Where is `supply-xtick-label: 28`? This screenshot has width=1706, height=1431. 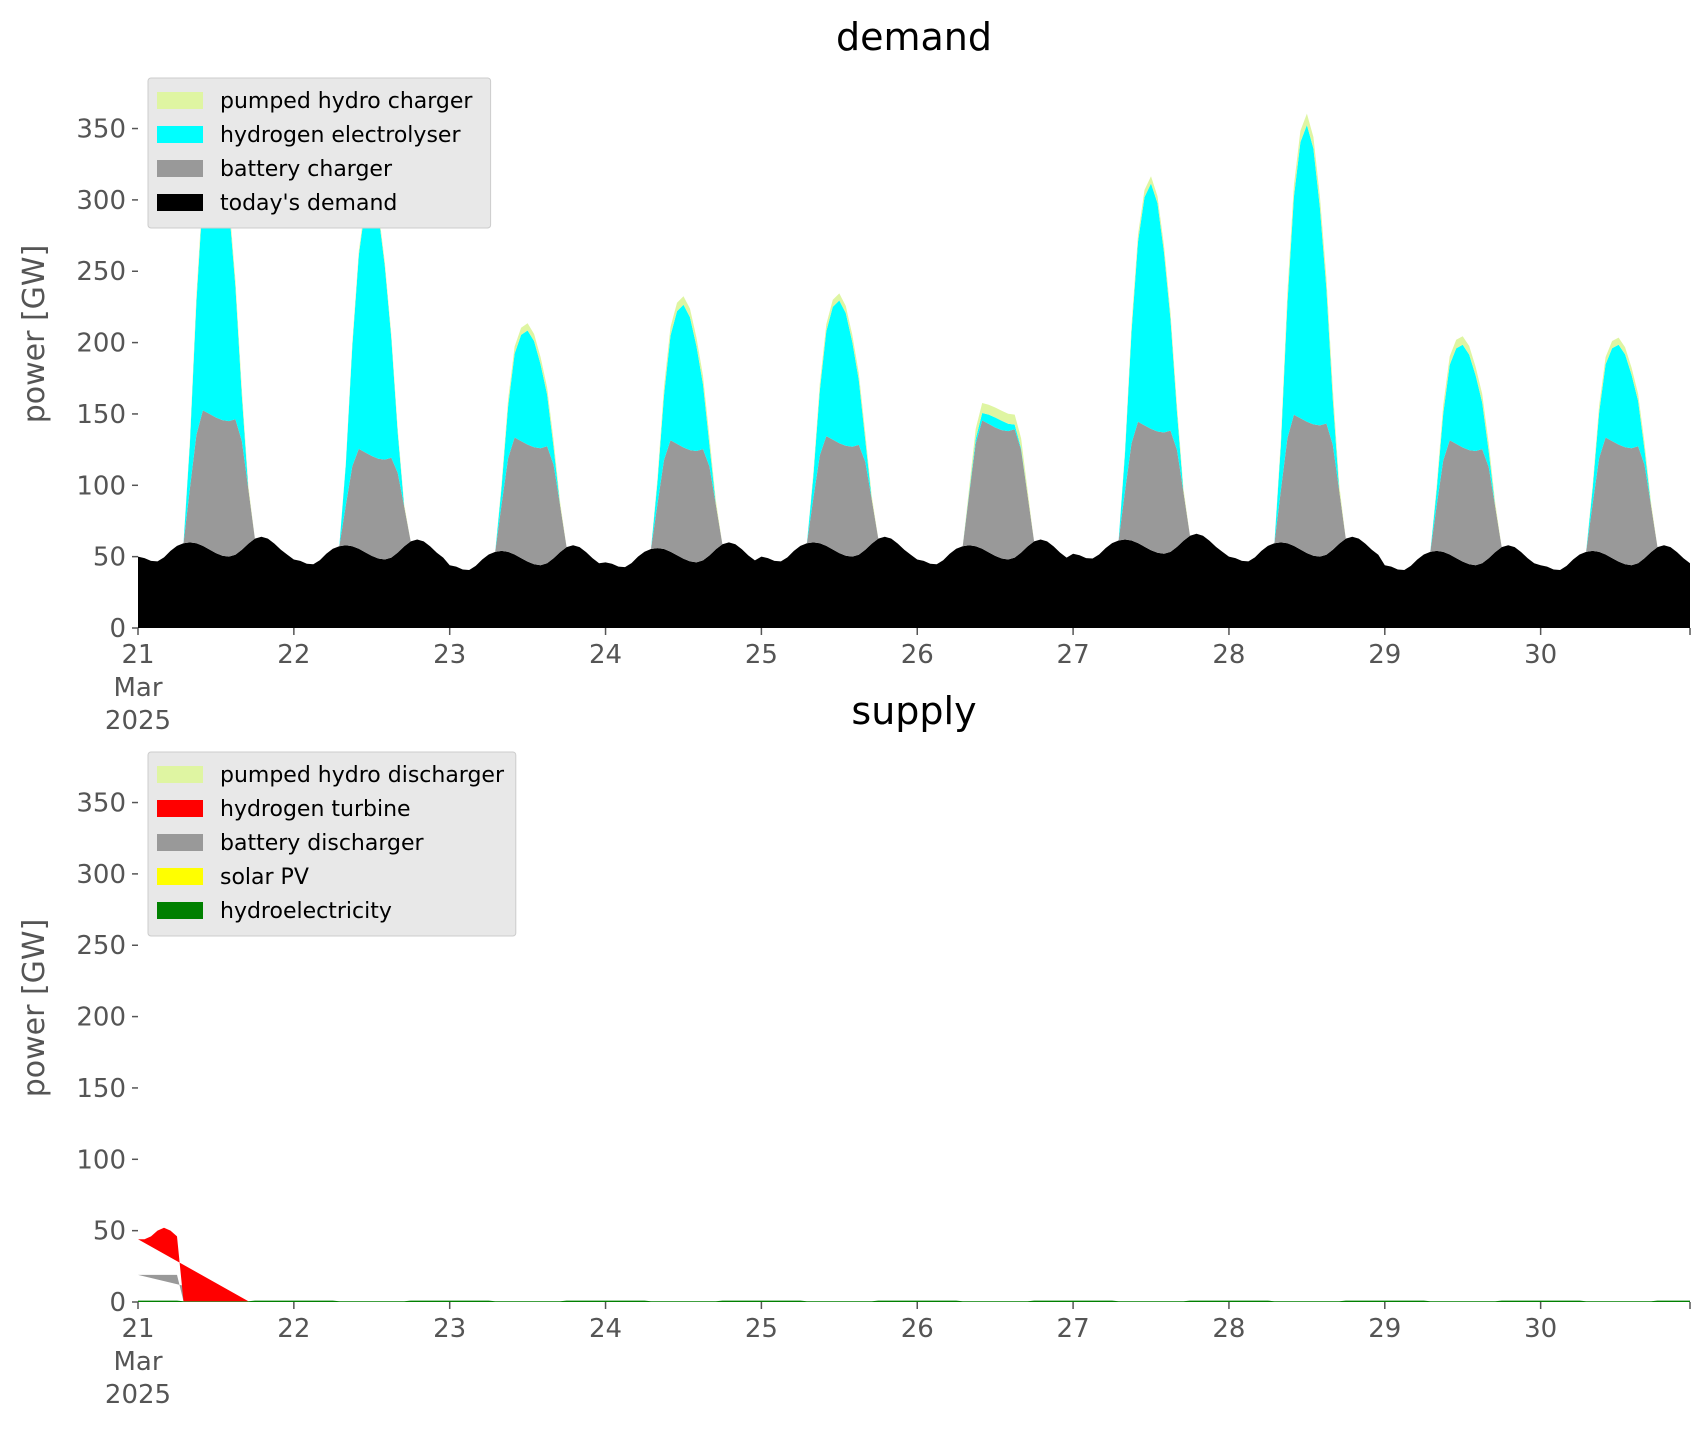
supply-xtick-label: 28 is located at coordinates (1228, 1329).